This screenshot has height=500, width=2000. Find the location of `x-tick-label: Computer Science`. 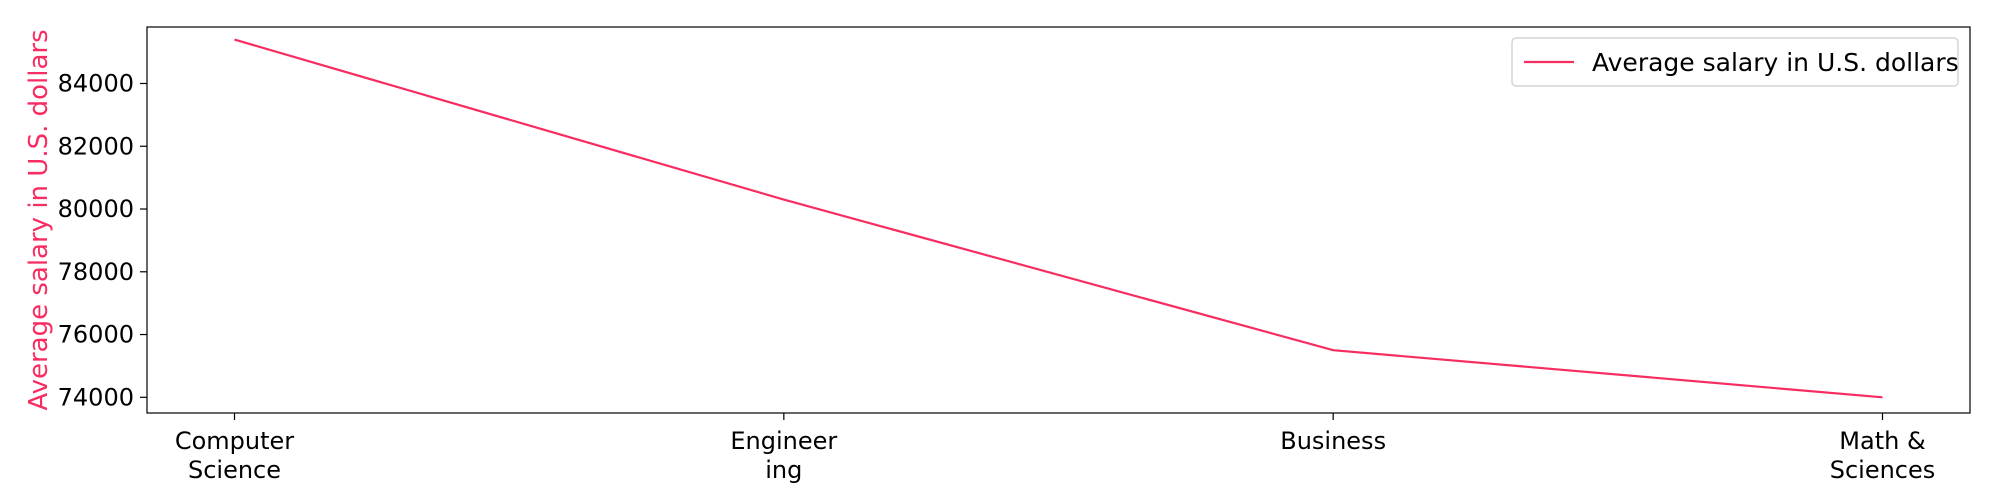

x-tick-label: Computer Science is located at coordinates (234, 455).